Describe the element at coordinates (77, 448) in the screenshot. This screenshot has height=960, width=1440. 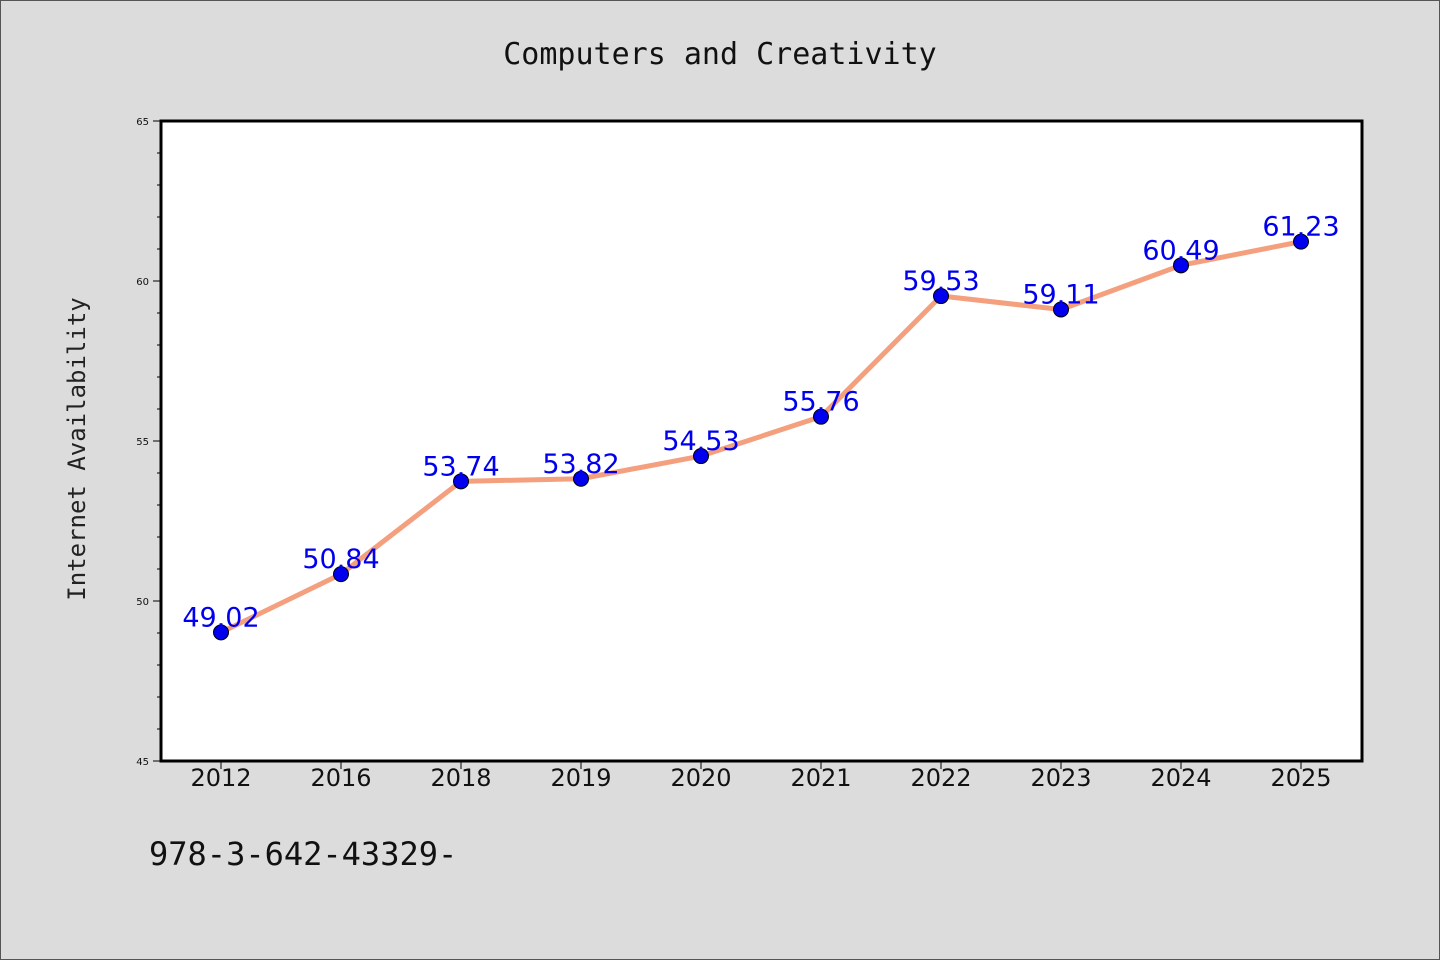
I see `y-axis-label: Internet Availability` at that location.